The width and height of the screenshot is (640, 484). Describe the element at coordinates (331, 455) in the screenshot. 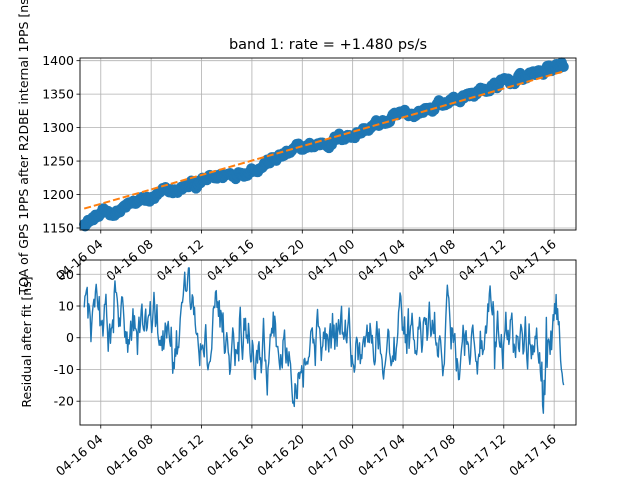

I see `x-tick-label: 04-17 00` at that location.